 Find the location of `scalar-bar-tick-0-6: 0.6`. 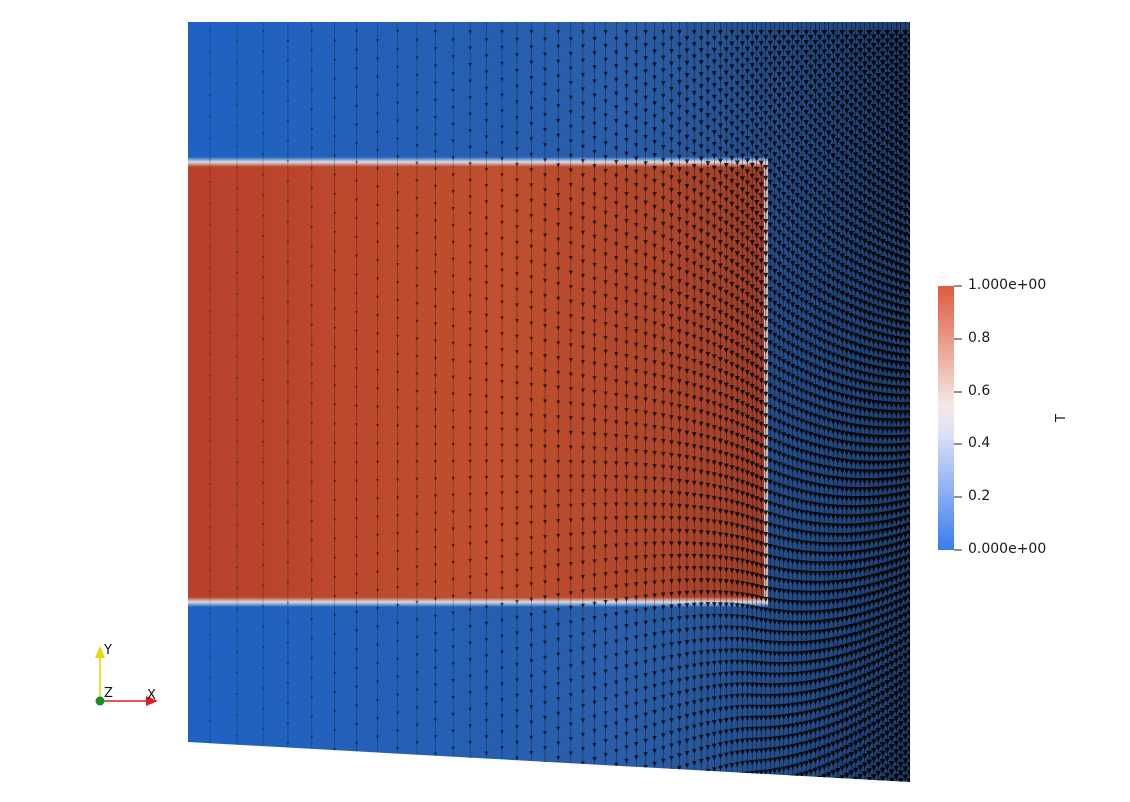

scalar-bar-tick-0-6: 0.6 is located at coordinates (979, 391).